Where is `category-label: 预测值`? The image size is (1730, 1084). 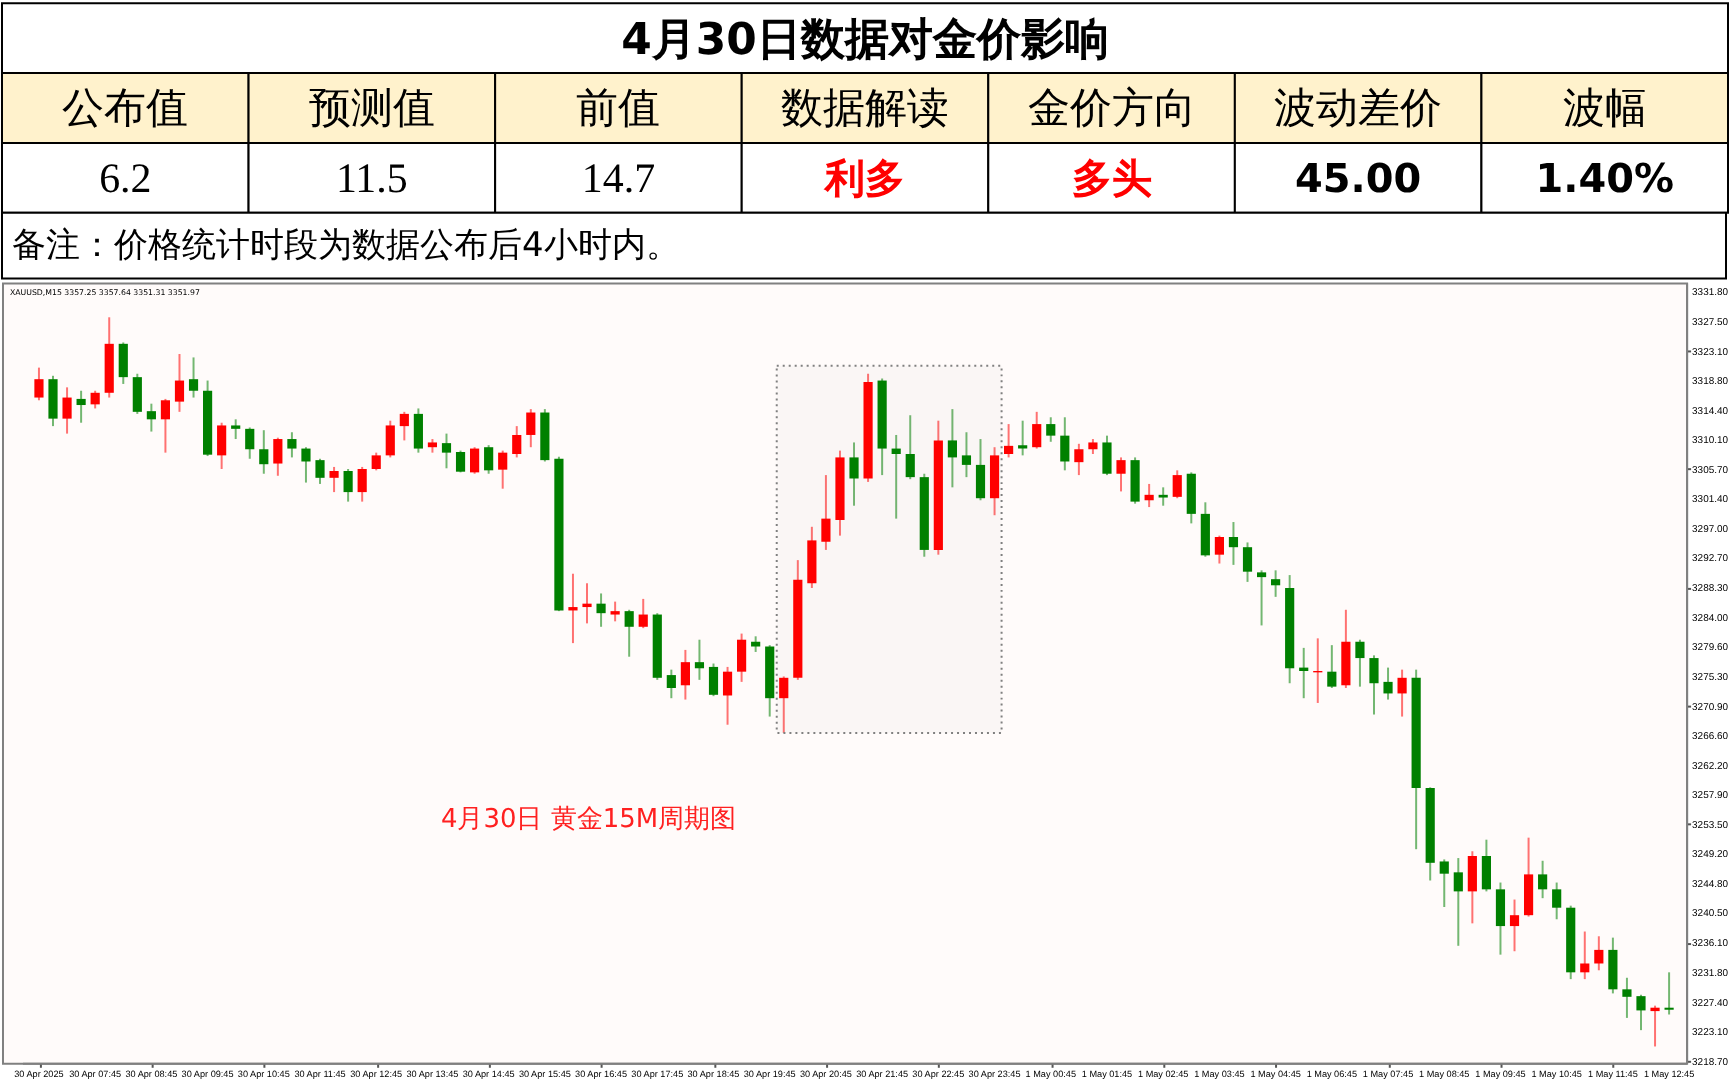 category-label: 预测值 is located at coordinates (371, 107).